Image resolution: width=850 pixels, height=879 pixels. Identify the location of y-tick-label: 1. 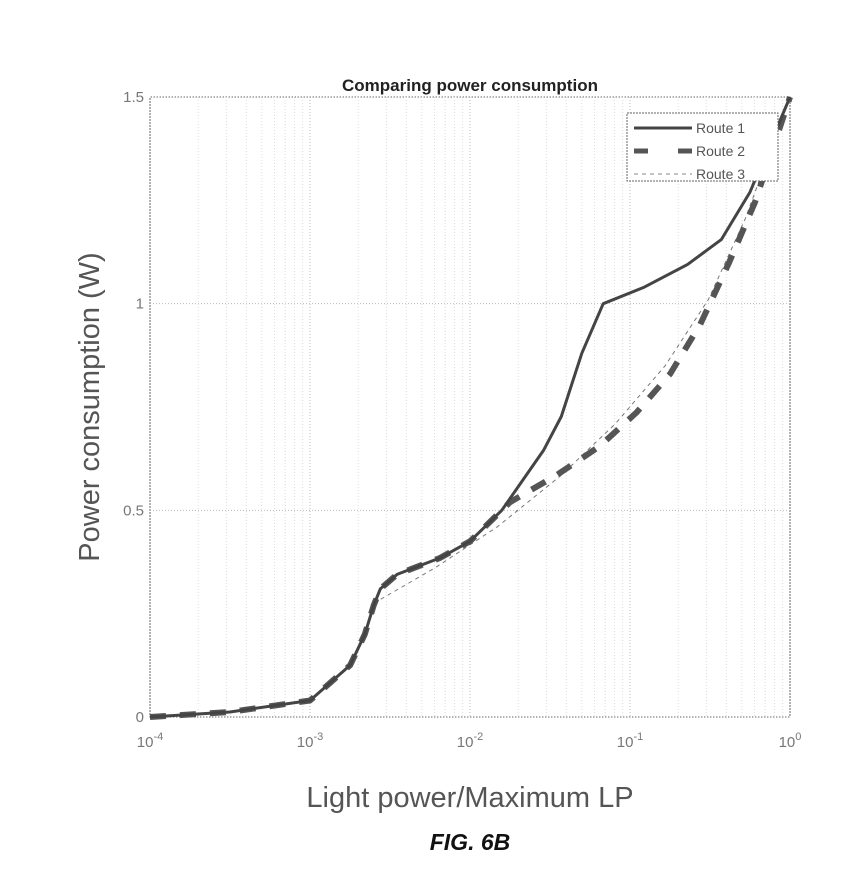
(140, 304).